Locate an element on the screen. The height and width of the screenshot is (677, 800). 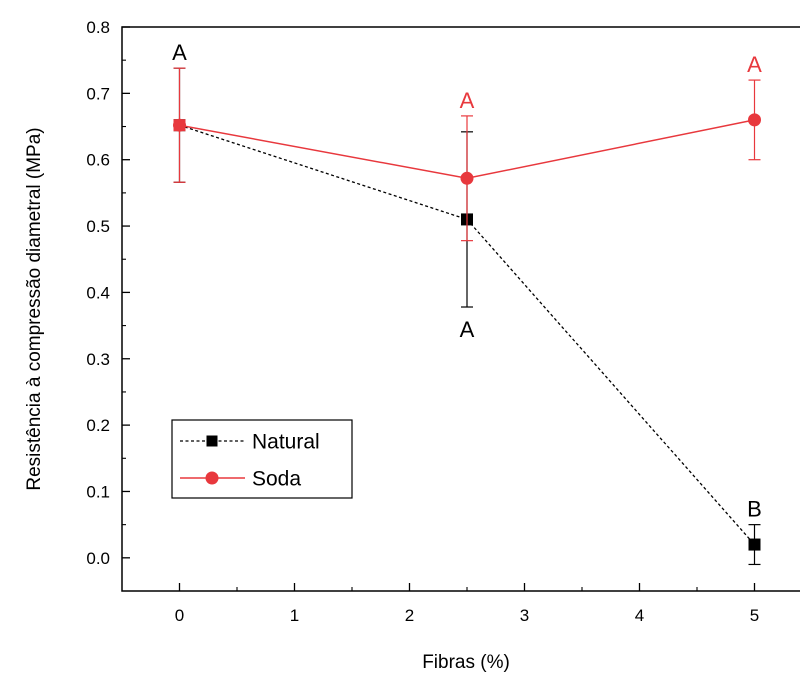
y-tick-label: 0.0 is located at coordinates (98, 558).